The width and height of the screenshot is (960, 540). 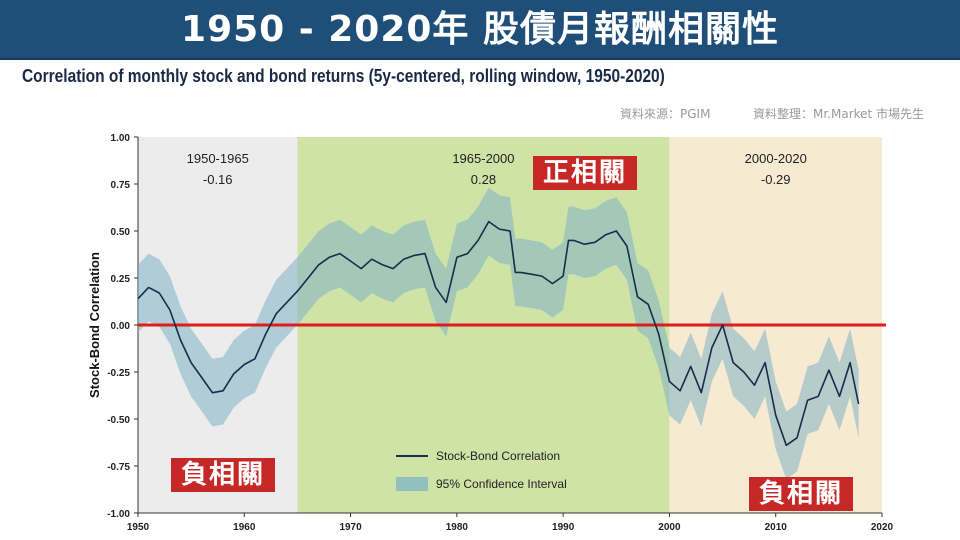 What do you see at coordinates (501, 484) in the screenshot?
I see `legend-band-label: 95% Confidence Interval` at bounding box center [501, 484].